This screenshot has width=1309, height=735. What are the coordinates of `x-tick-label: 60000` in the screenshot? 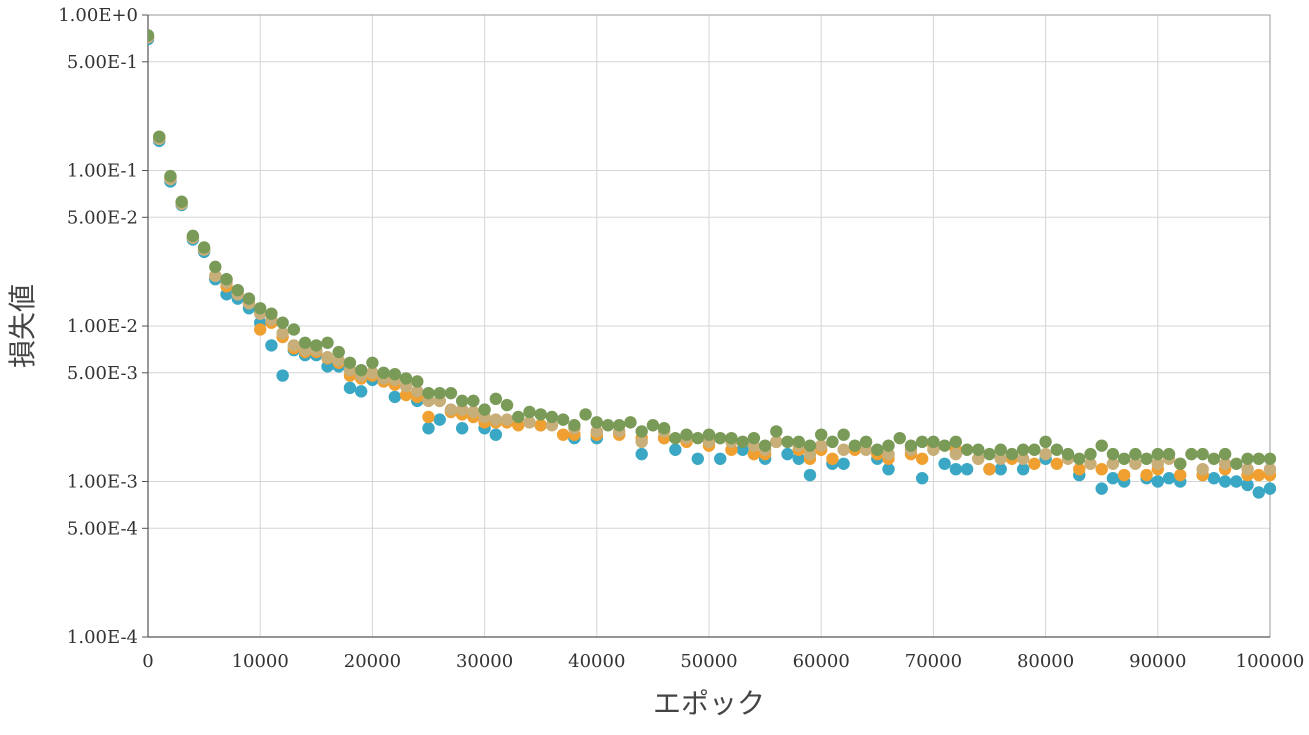 It's located at (821, 661).